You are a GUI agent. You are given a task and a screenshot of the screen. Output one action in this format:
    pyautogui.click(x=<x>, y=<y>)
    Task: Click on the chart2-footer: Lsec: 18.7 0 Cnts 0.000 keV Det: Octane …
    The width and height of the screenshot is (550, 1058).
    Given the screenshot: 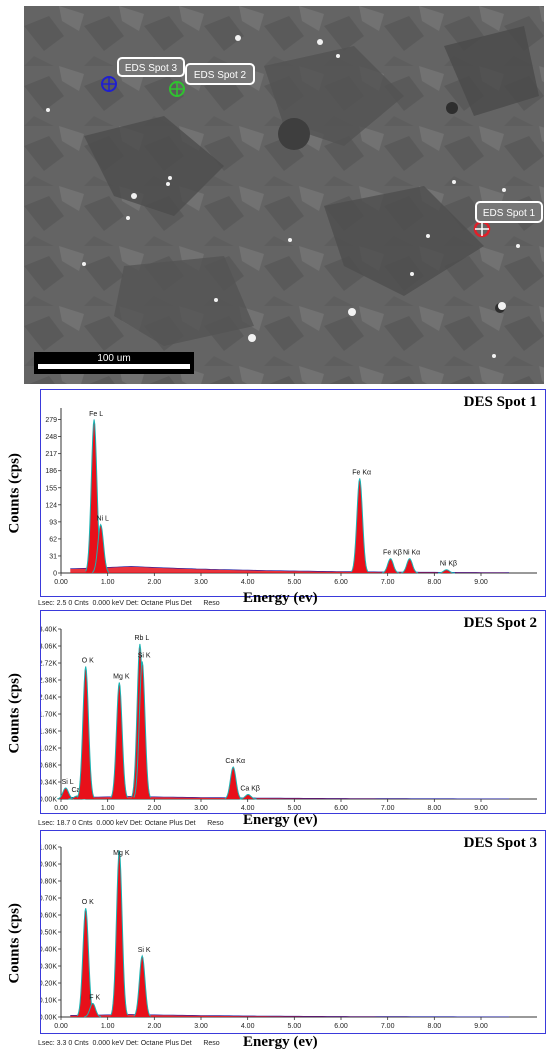 What is the action you would take?
    pyautogui.click(x=131, y=823)
    